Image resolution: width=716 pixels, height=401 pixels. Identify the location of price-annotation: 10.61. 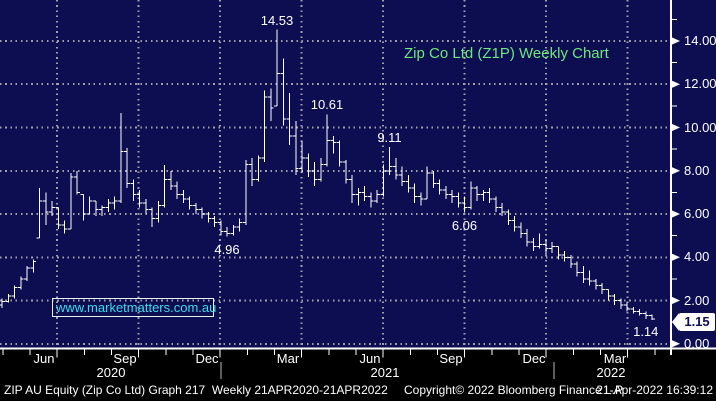
(327, 105).